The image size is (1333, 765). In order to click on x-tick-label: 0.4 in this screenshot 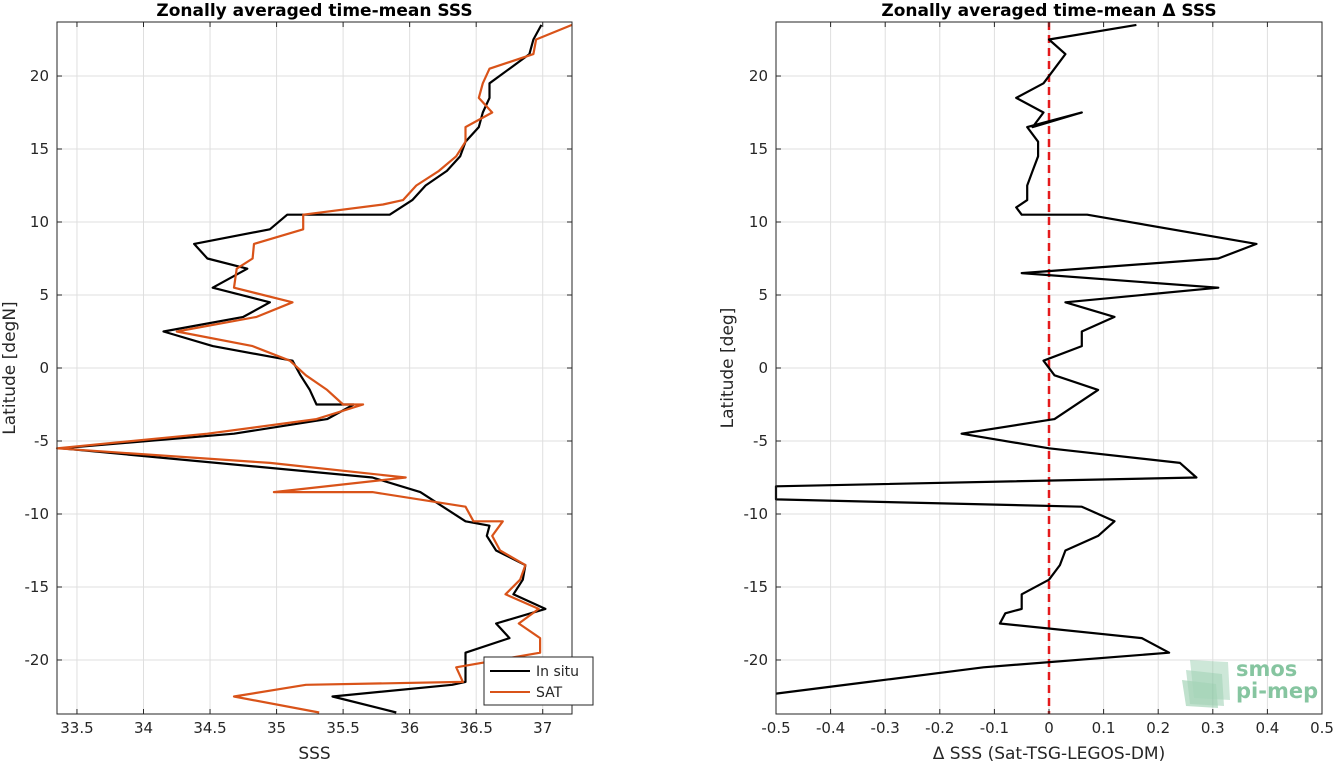, I will do `click(1267, 728)`.